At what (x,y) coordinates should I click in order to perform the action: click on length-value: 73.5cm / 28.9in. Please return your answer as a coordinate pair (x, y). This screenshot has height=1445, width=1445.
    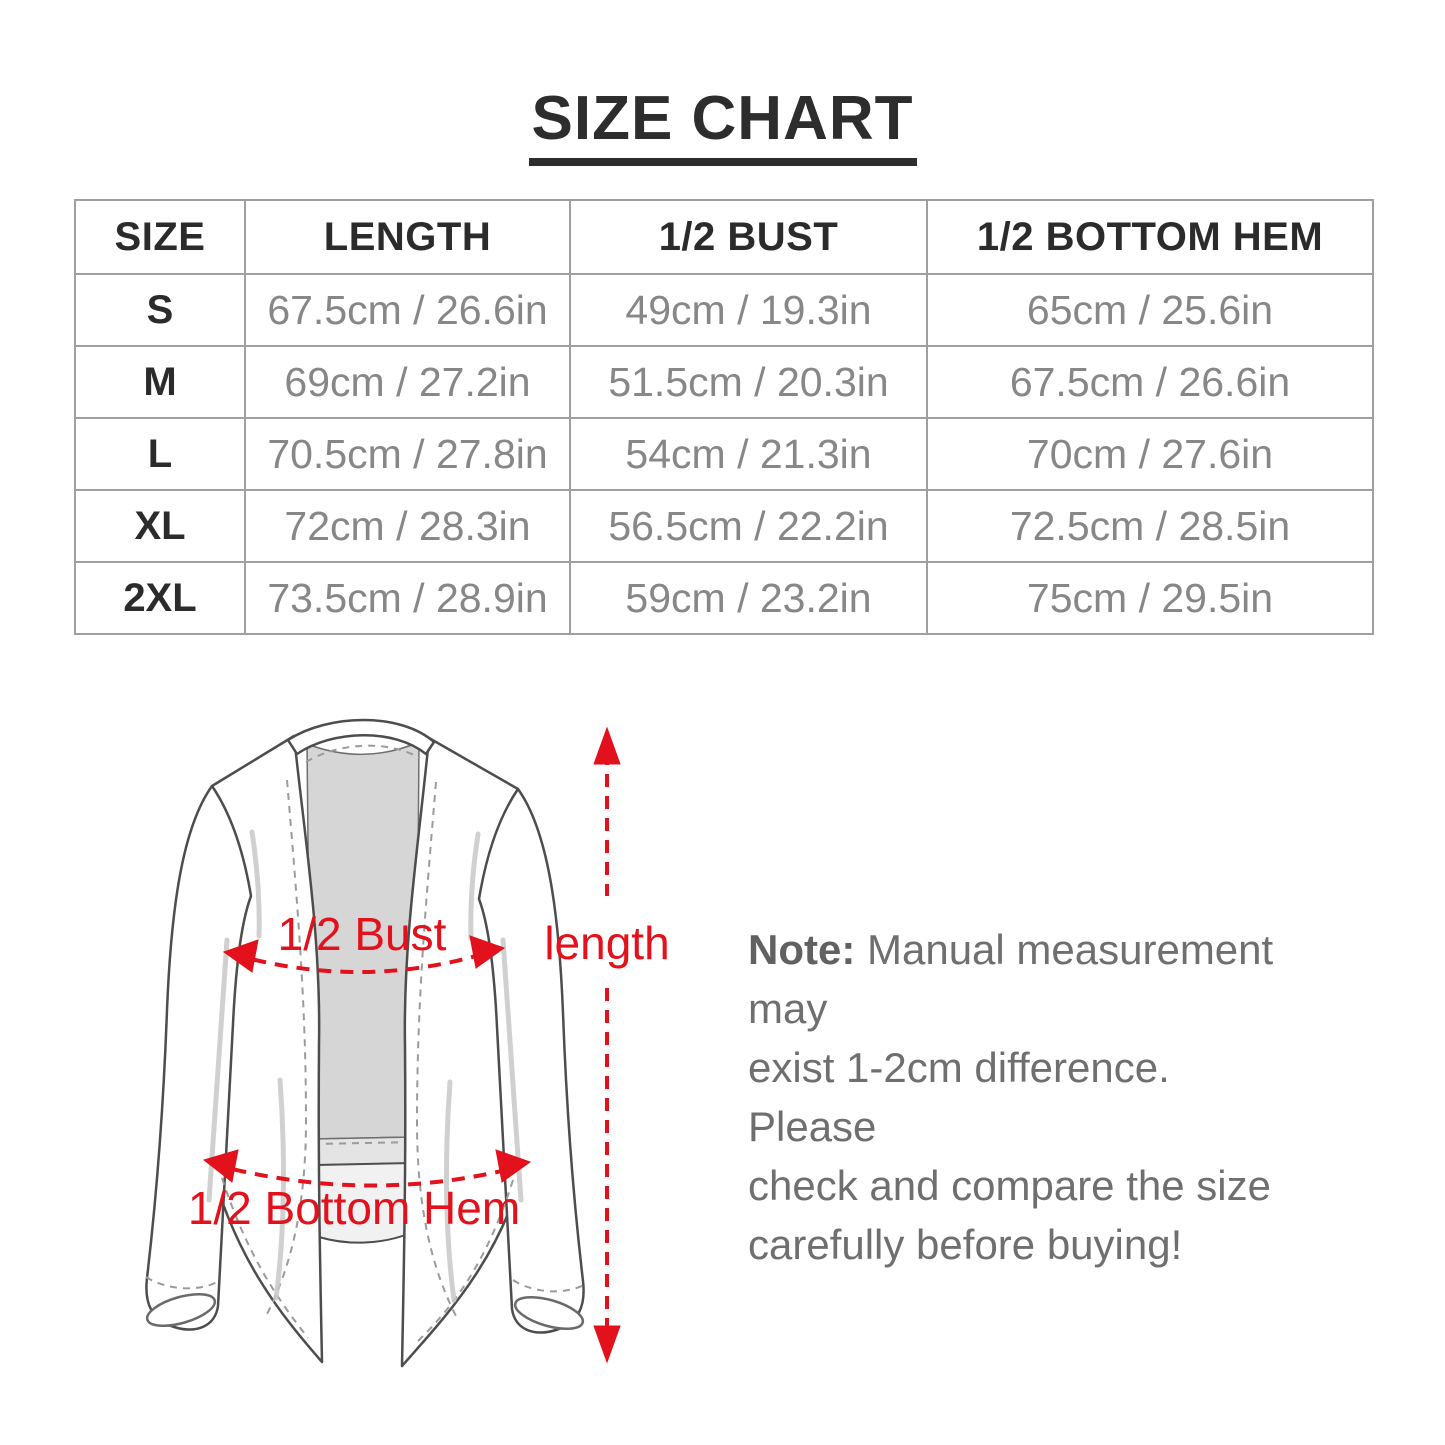
    Looking at the image, I should click on (407, 598).